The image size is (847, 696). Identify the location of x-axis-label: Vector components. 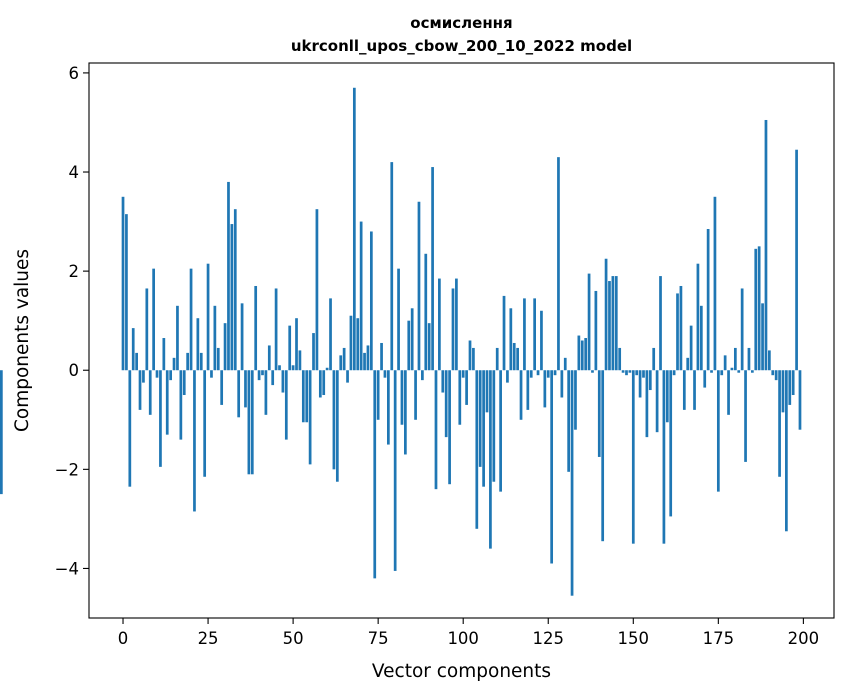
(461, 671).